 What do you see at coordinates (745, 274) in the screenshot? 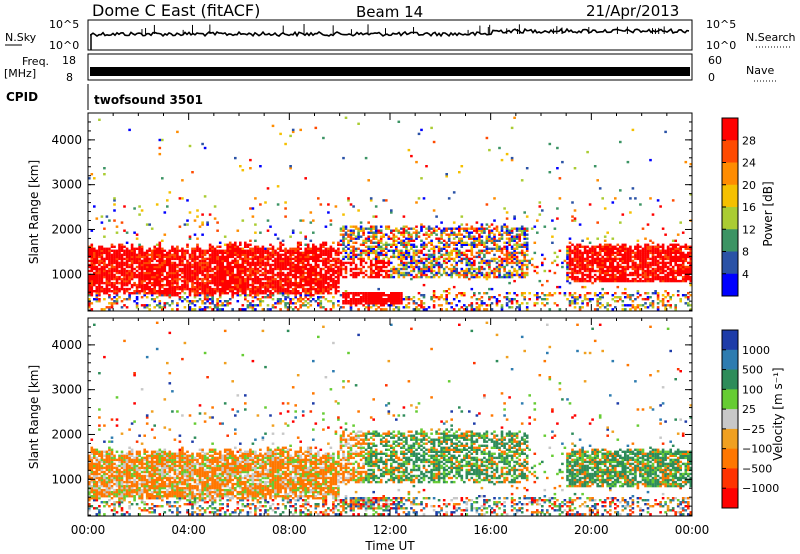
I see `colorbar-tick-label: 4` at bounding box center [745, 274].